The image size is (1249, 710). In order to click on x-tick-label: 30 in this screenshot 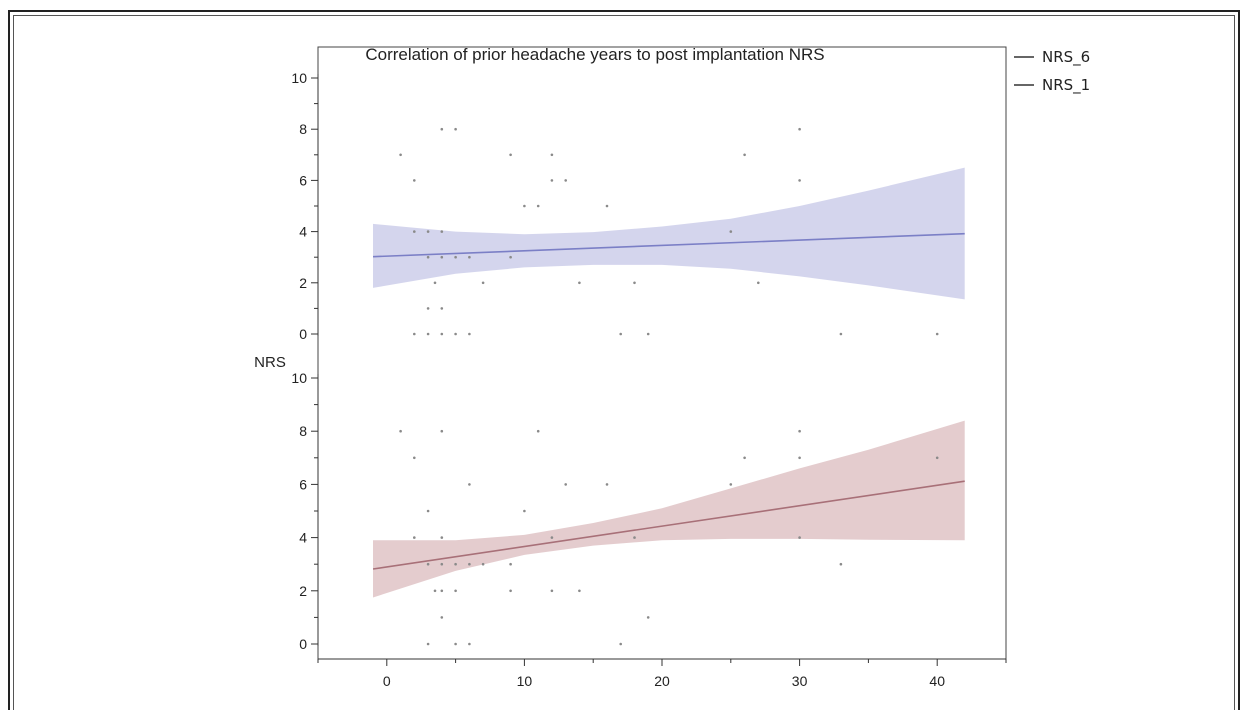, I will do `click(800, 681)`.